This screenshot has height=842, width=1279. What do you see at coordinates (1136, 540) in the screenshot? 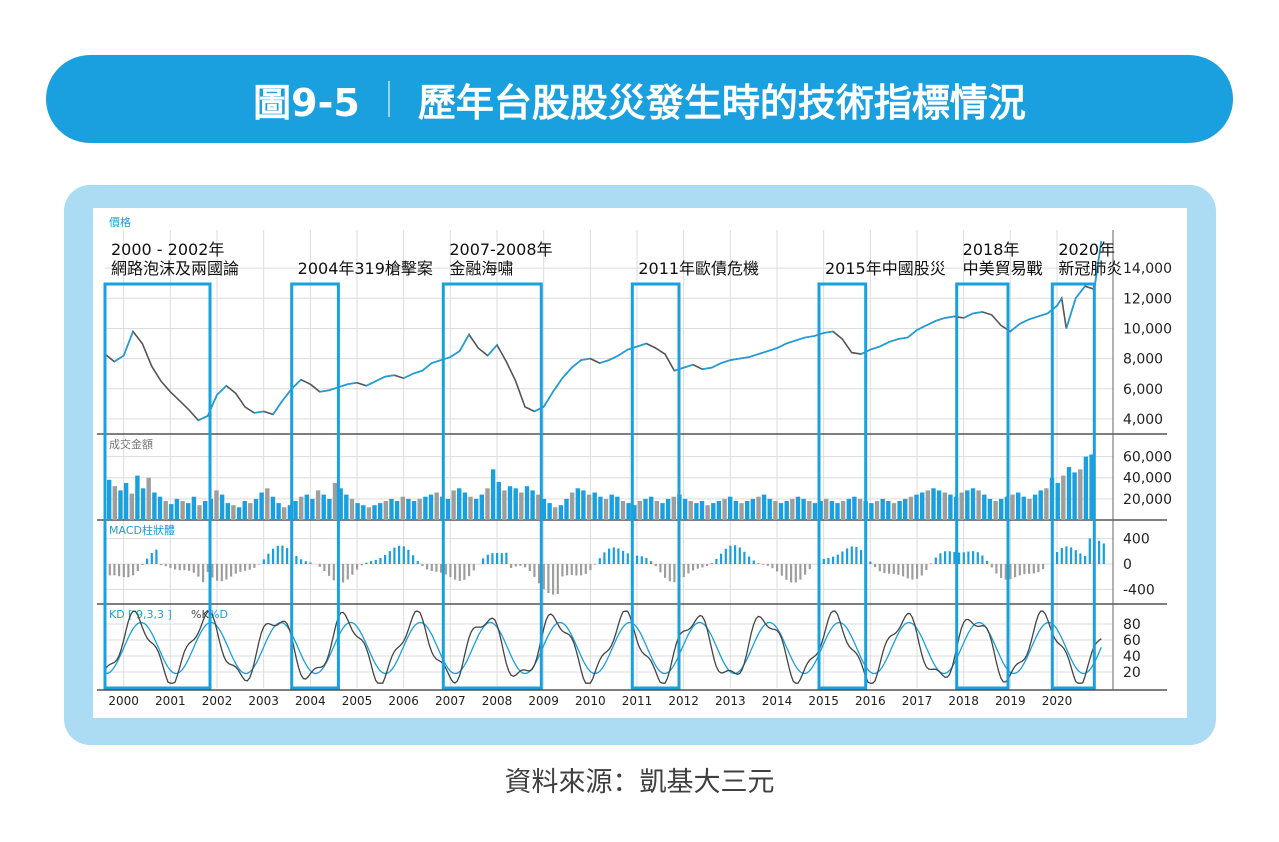
I see `macd-tick-label: 400` at bounding box center [1136, 540].